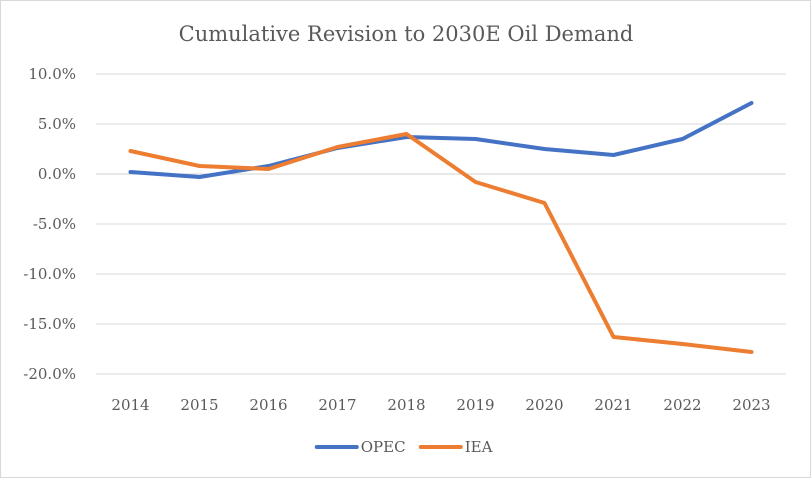  Describe the element at coordinates (49, 324) in the screenshot. I see `y-tick-label: -15.0%` at that location.